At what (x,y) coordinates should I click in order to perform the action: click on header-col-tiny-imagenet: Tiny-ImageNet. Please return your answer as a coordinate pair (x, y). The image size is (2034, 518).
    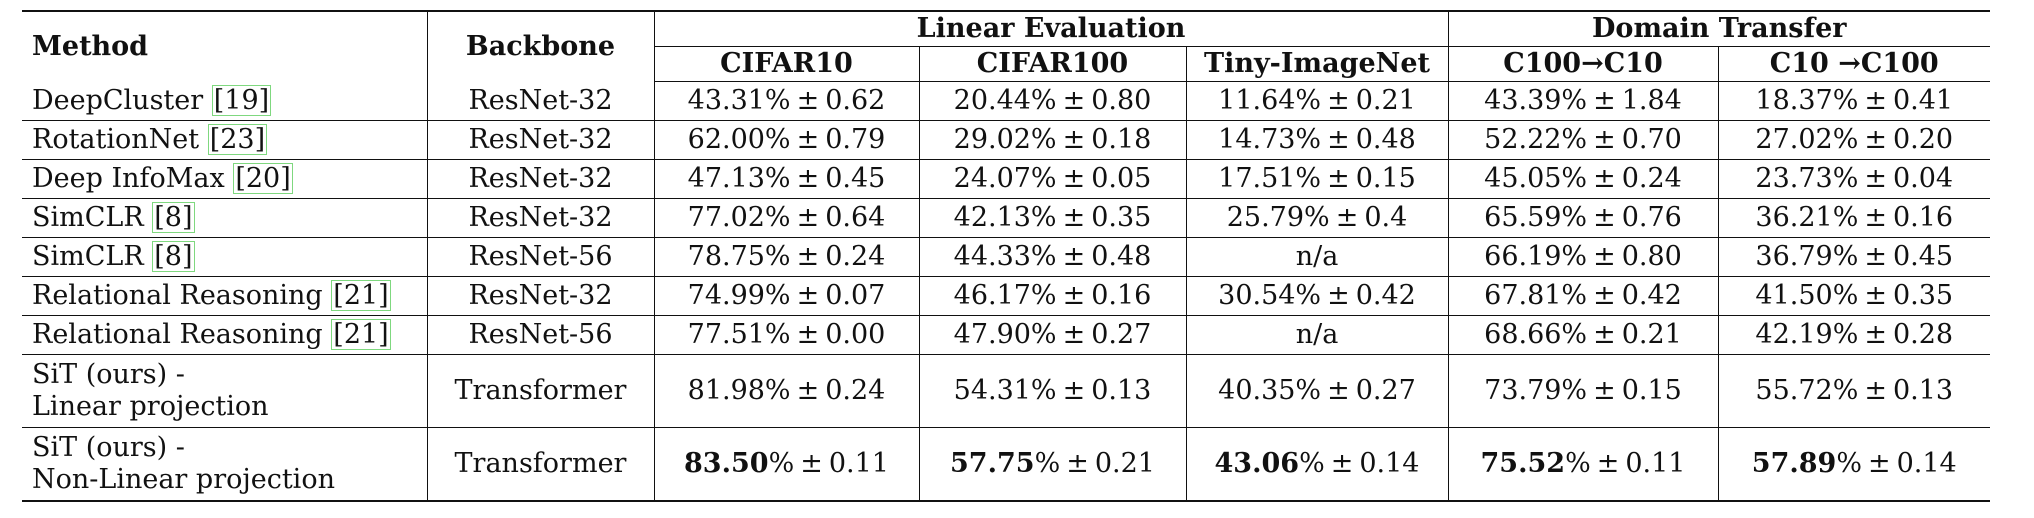
    Looking at the image, I should click on (1317, 64).